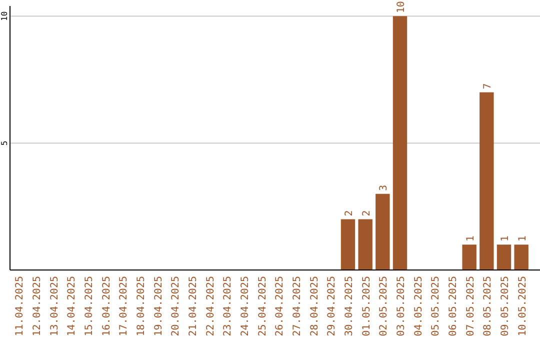  I want to click on x-tick-label: 05.05.2025, so click(436, 306).